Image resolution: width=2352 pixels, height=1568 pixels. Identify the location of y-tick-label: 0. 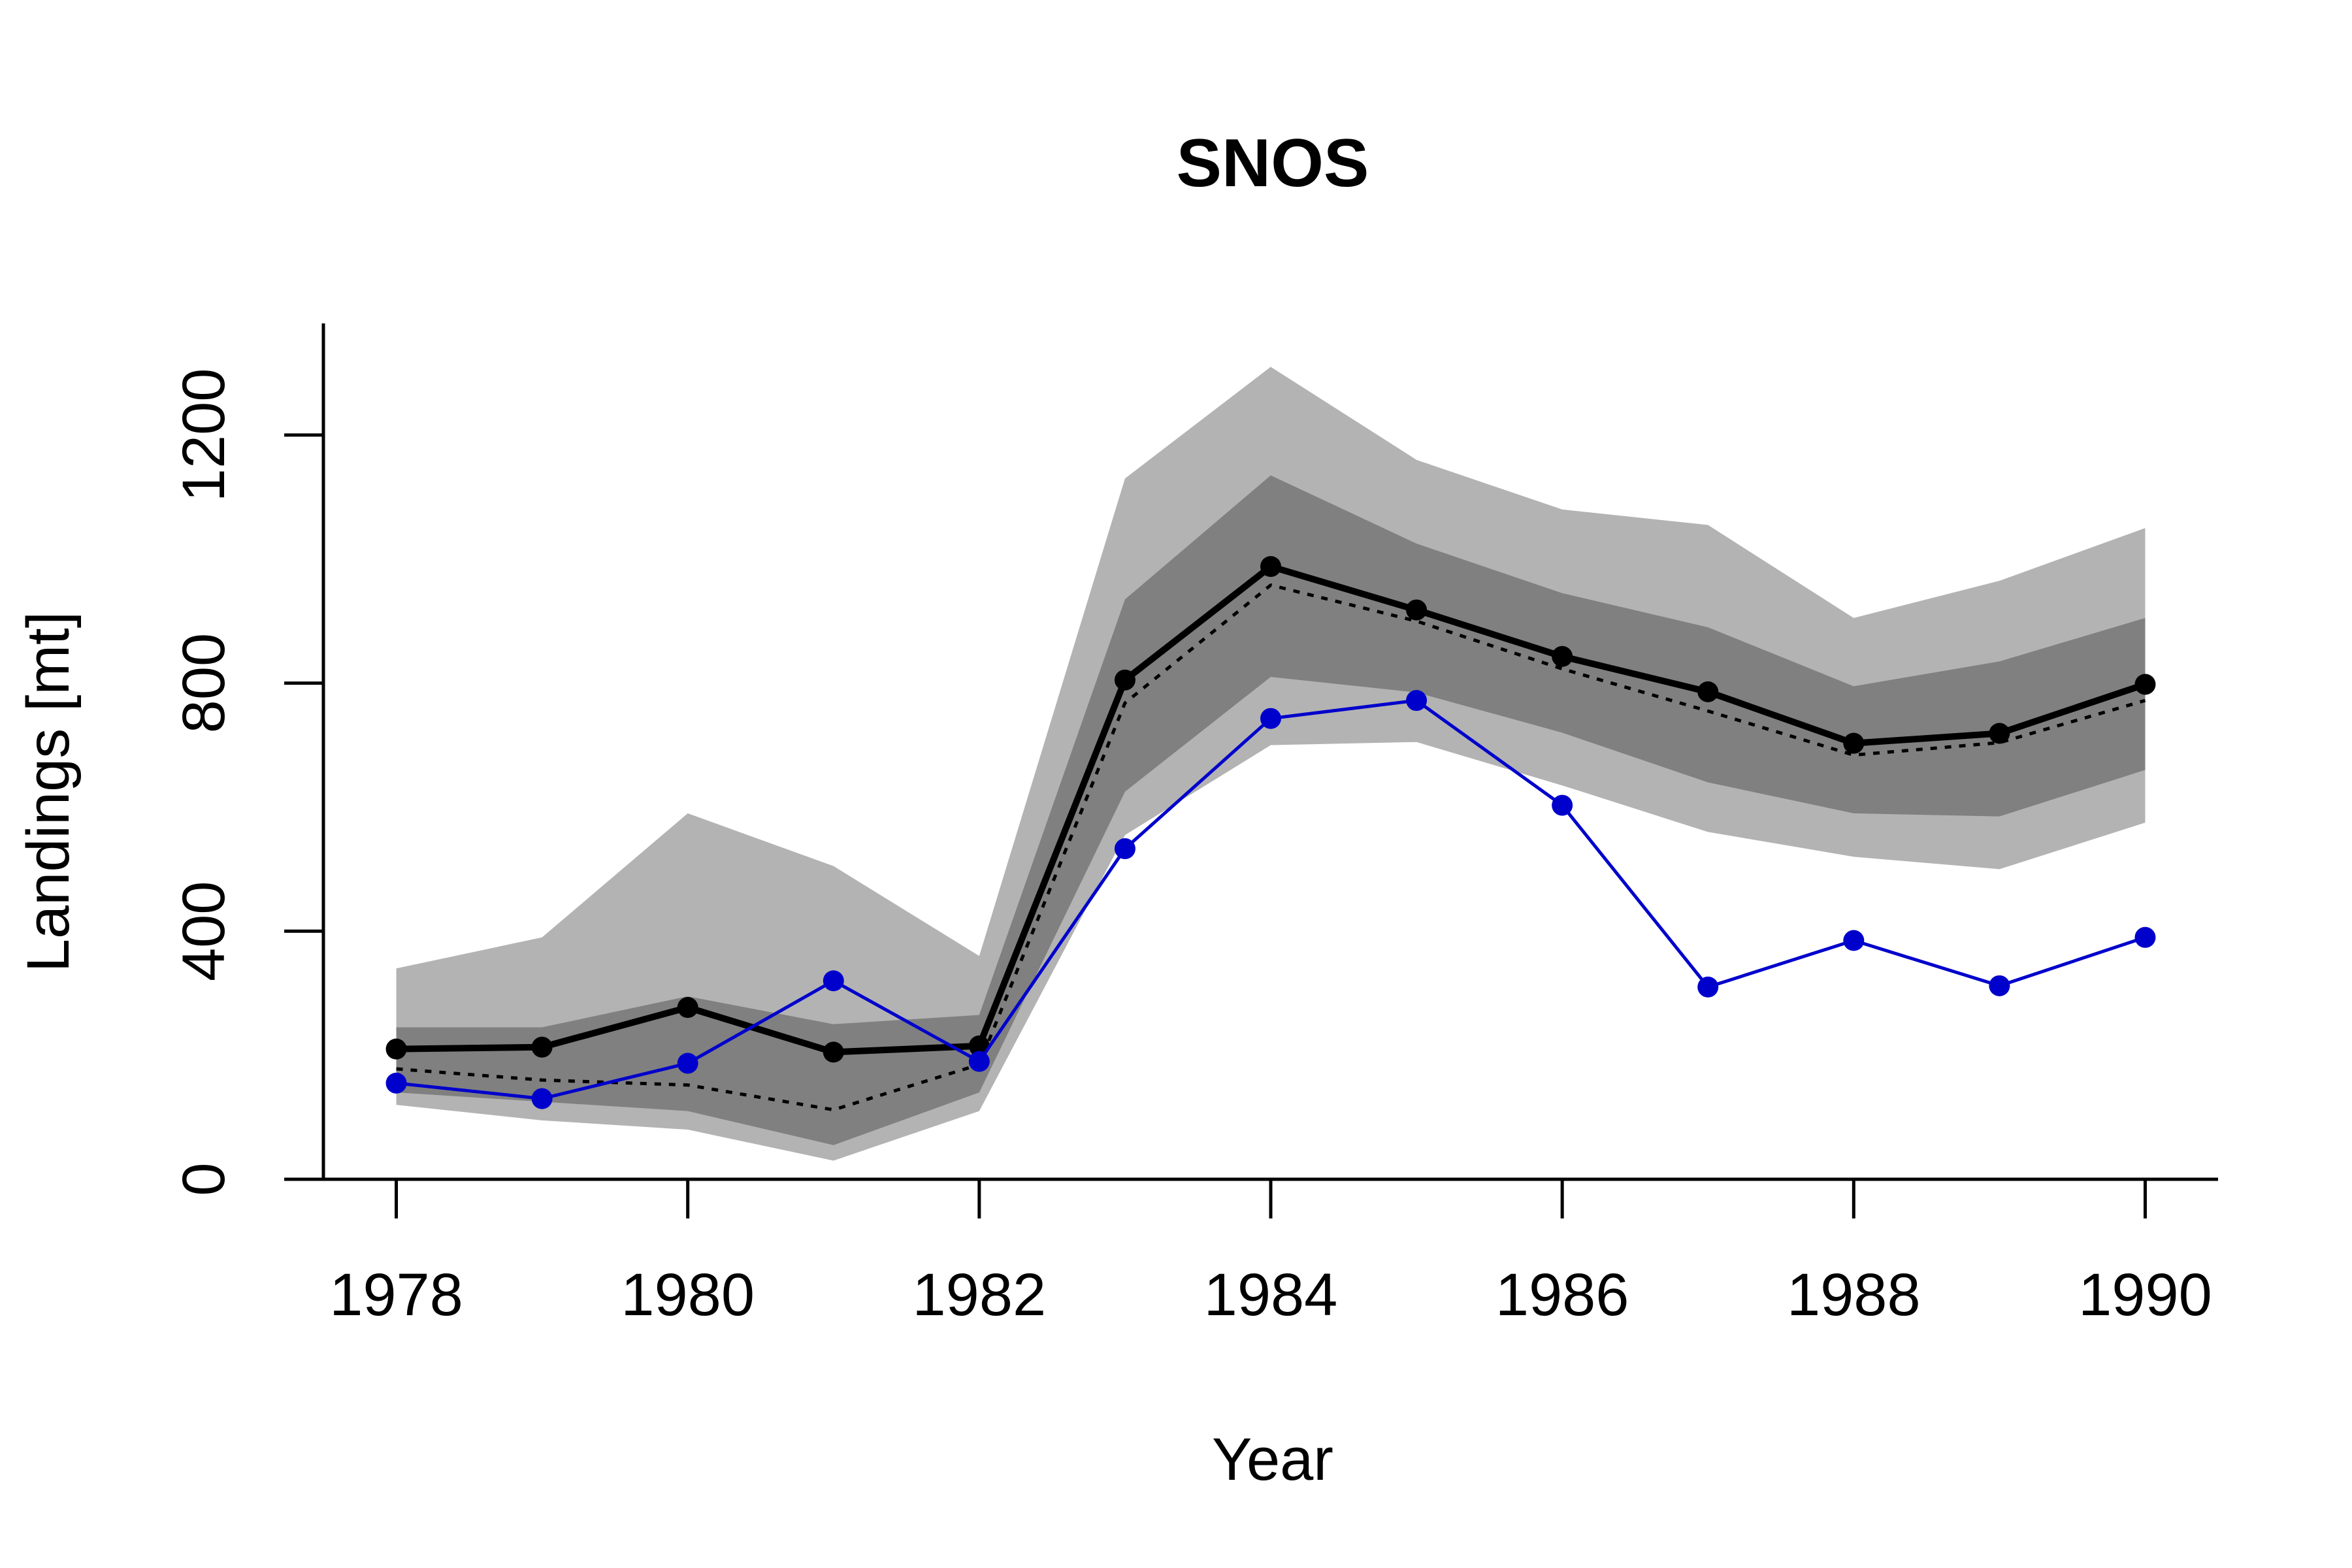
(204, 1179).